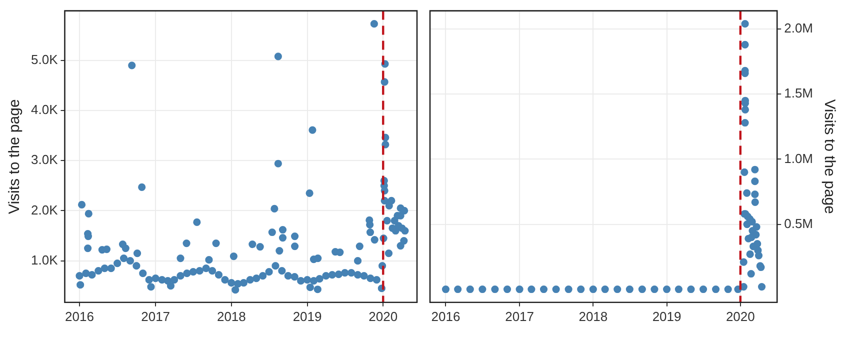  Describe the element at coordinates (44, 160) in the screenshot. I see `y-tick-label: 3.0K` at that location.